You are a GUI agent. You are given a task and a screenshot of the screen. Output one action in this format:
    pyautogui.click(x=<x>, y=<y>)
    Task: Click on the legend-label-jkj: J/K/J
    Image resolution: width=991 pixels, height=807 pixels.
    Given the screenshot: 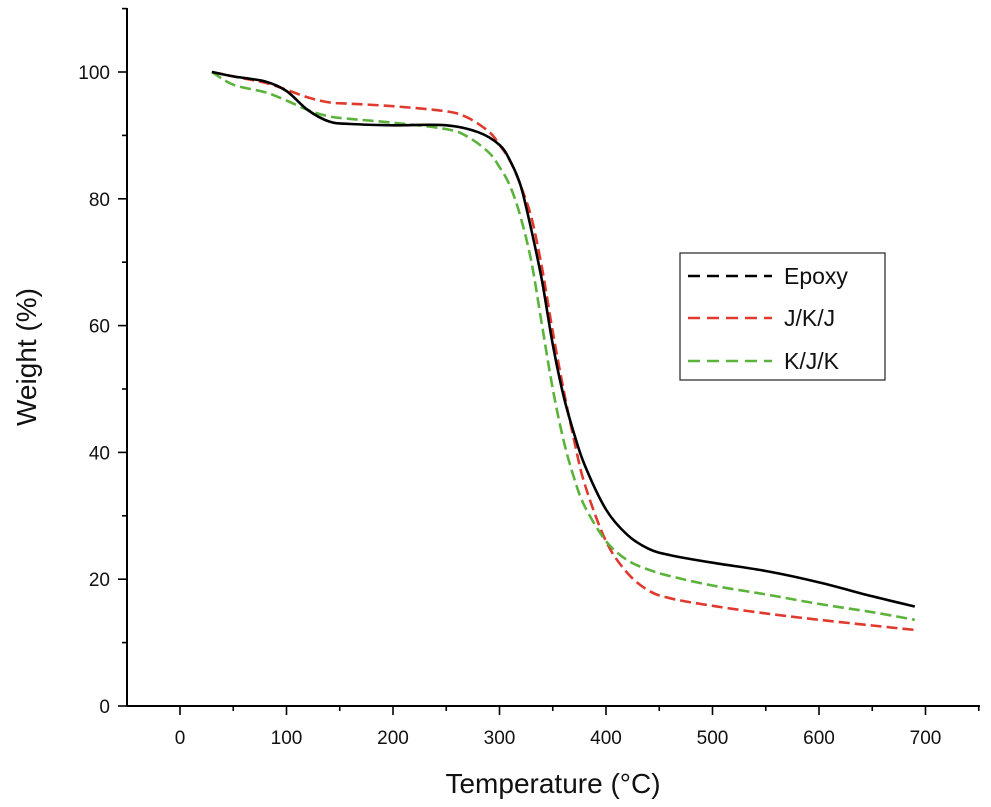 What is the action you would take?
    pyautogui.click(x=809, y=318)
    